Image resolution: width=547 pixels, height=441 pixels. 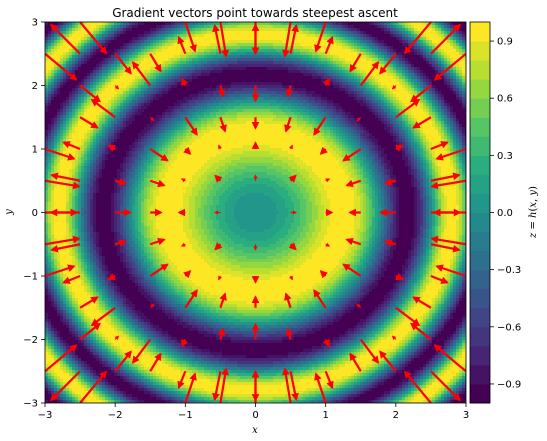 I want to click on colorbar-bands, so click(x=480, y=213).